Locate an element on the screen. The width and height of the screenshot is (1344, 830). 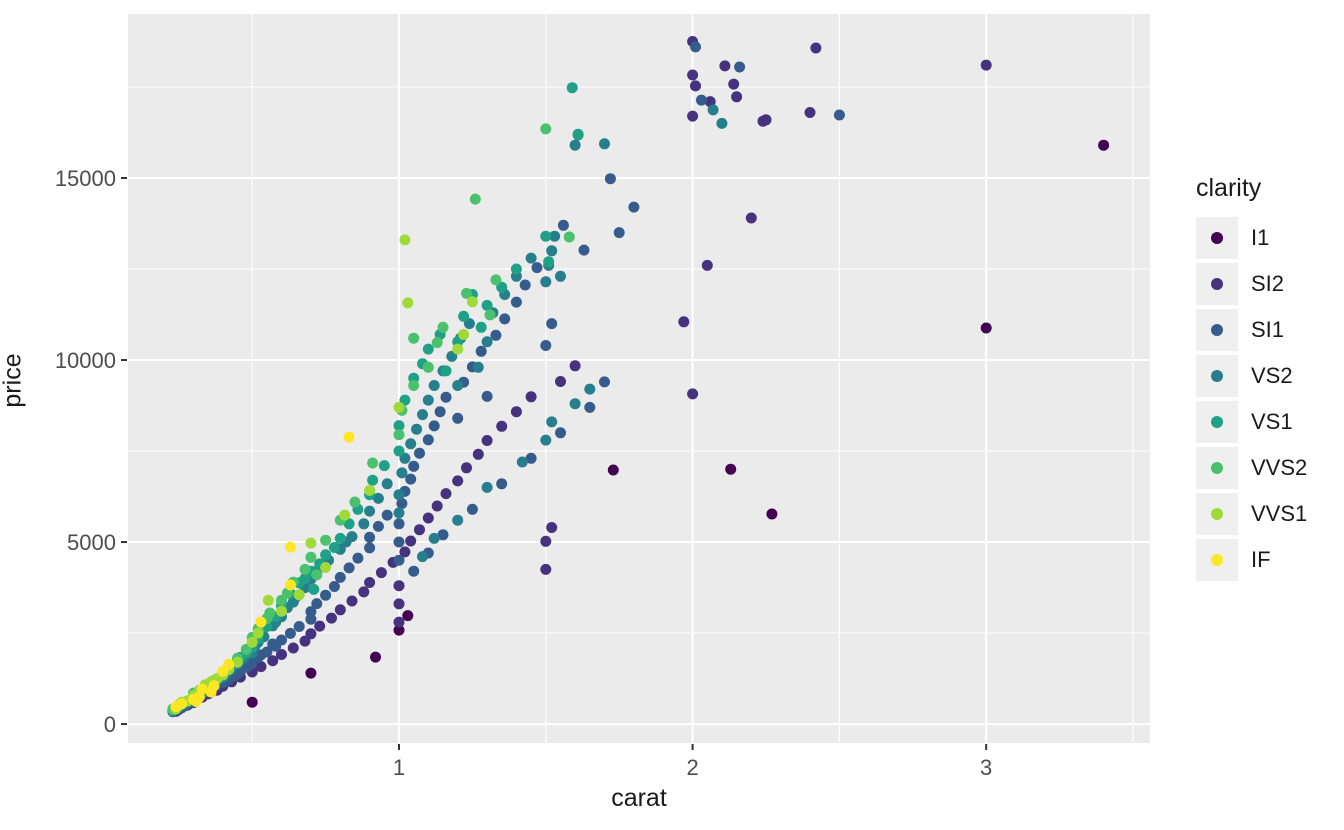
data-point-IF is located at coordinates (229, 664).